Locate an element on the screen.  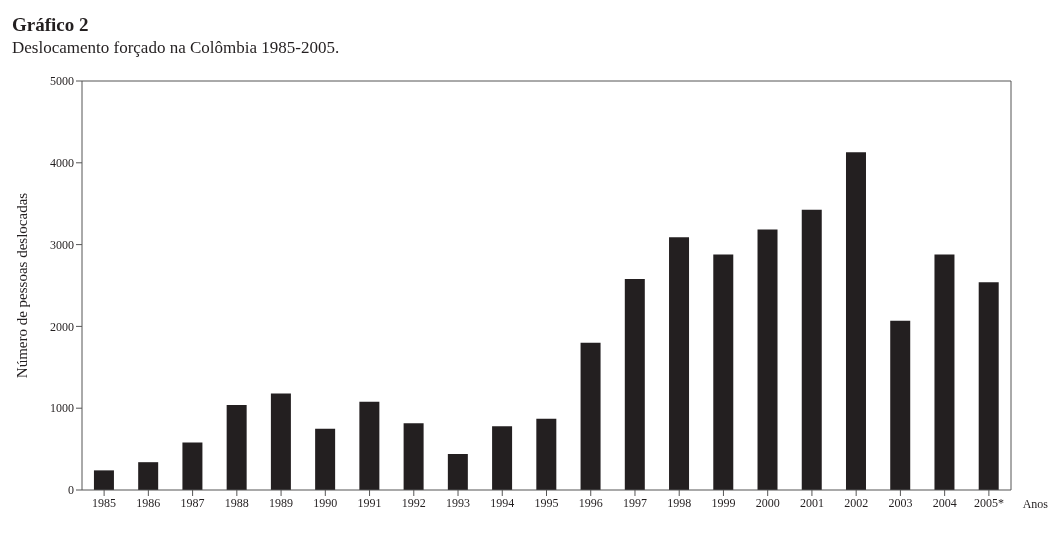
y-tick-label: 2000 is located at coordinates (62, 326).